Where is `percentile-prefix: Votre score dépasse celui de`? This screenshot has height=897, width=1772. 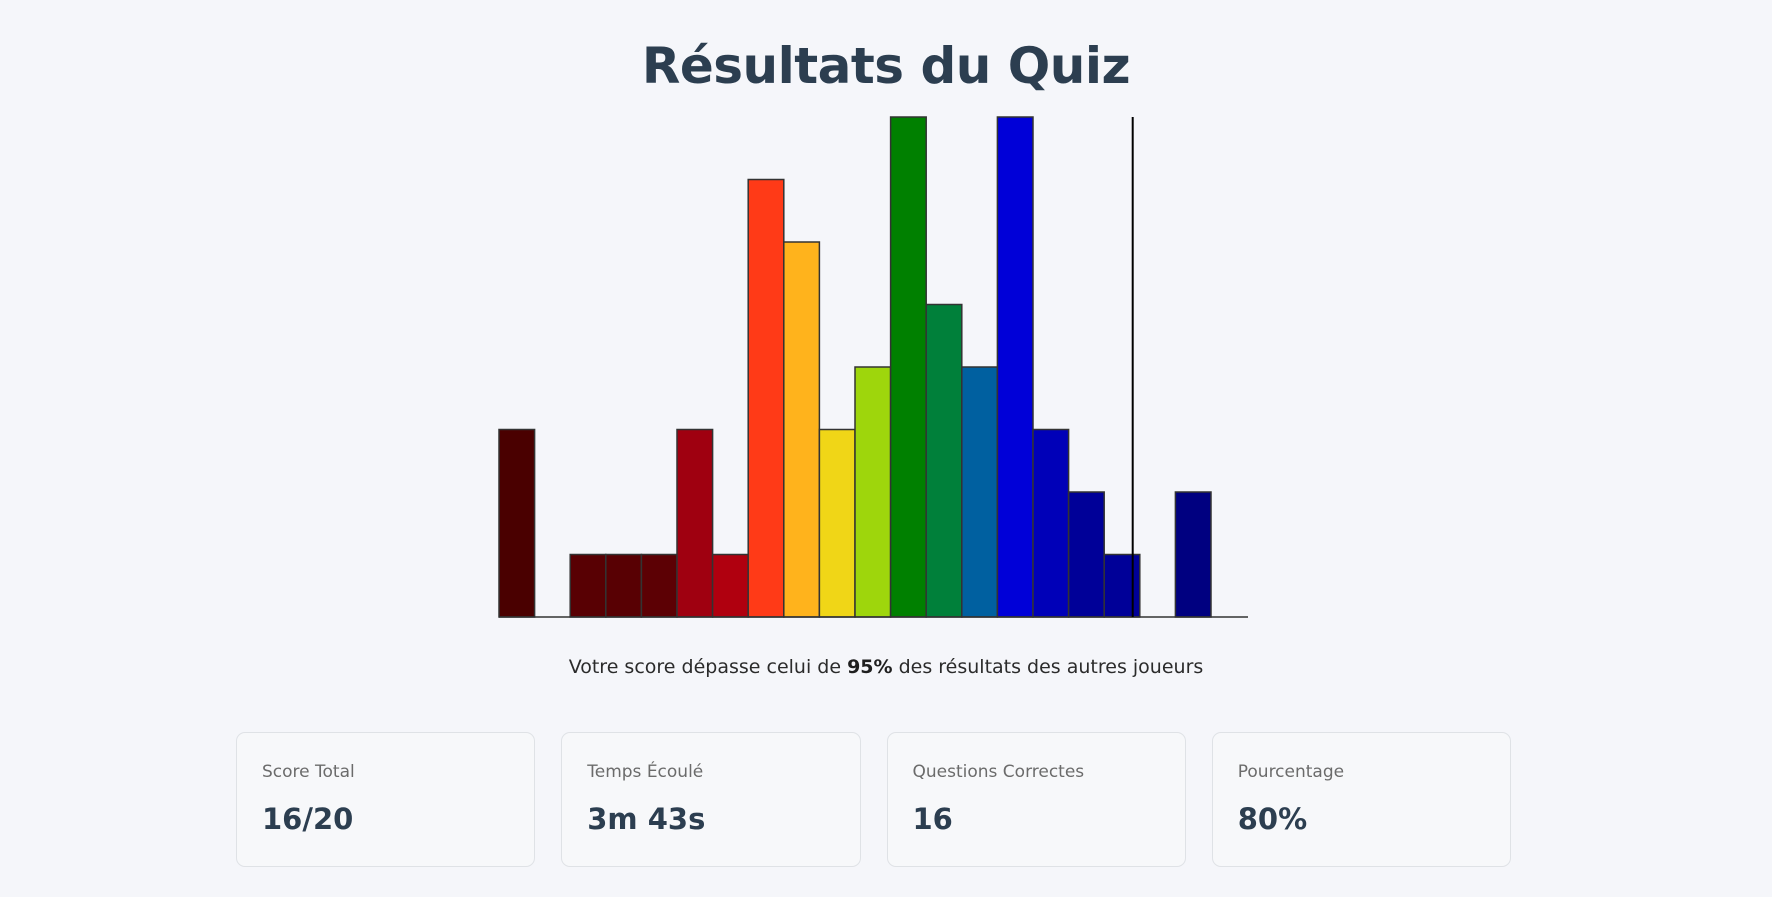 percentile-prefix: Votre score dépasse celui de is located at coordinates (708, 667).